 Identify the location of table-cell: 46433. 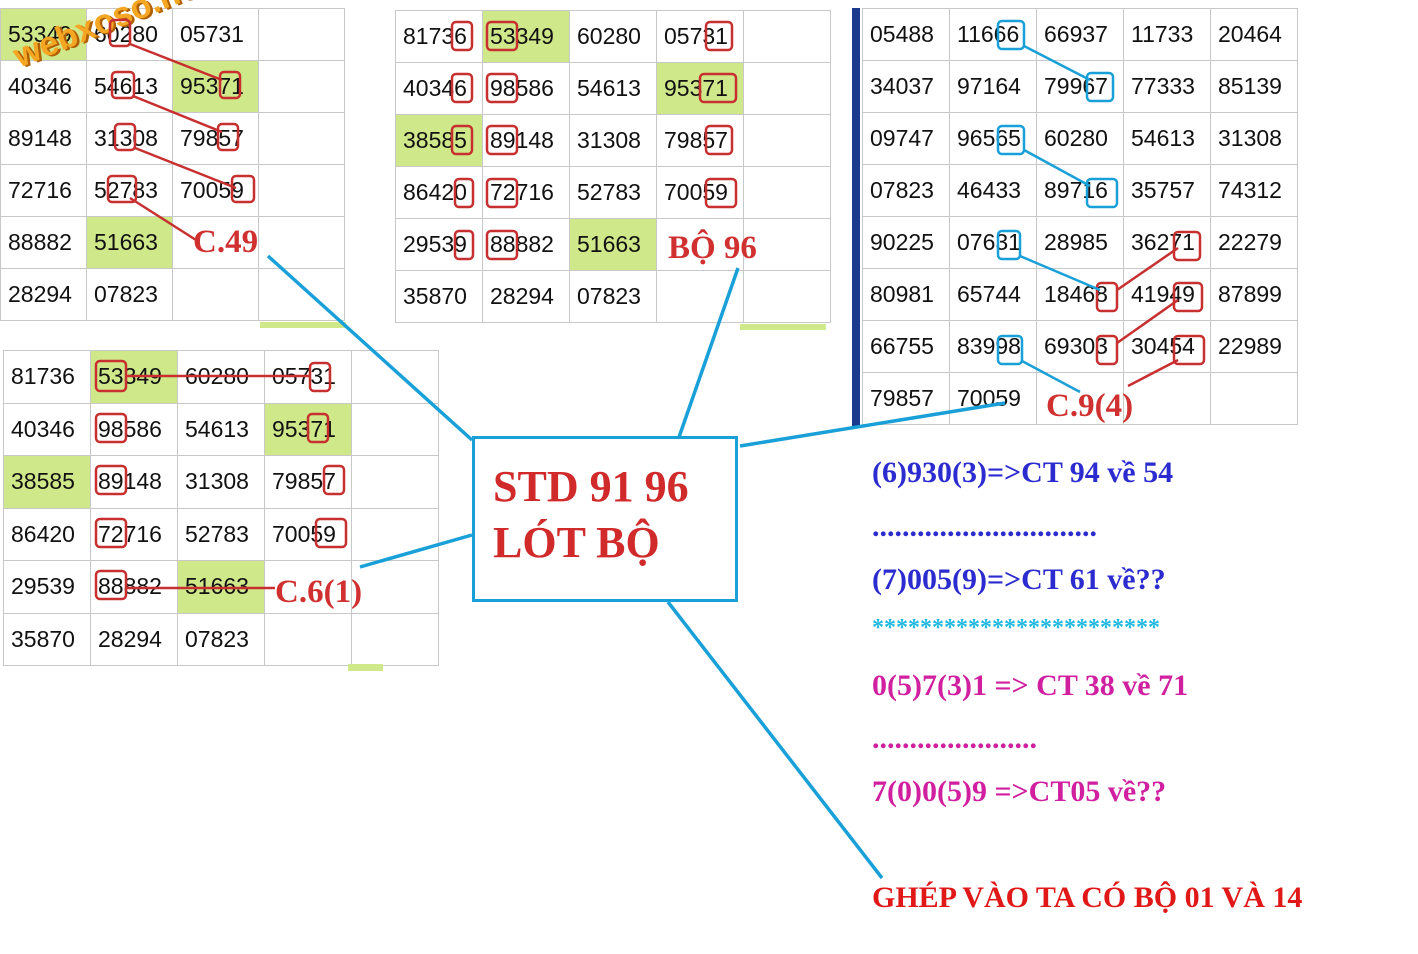
(993, 190).